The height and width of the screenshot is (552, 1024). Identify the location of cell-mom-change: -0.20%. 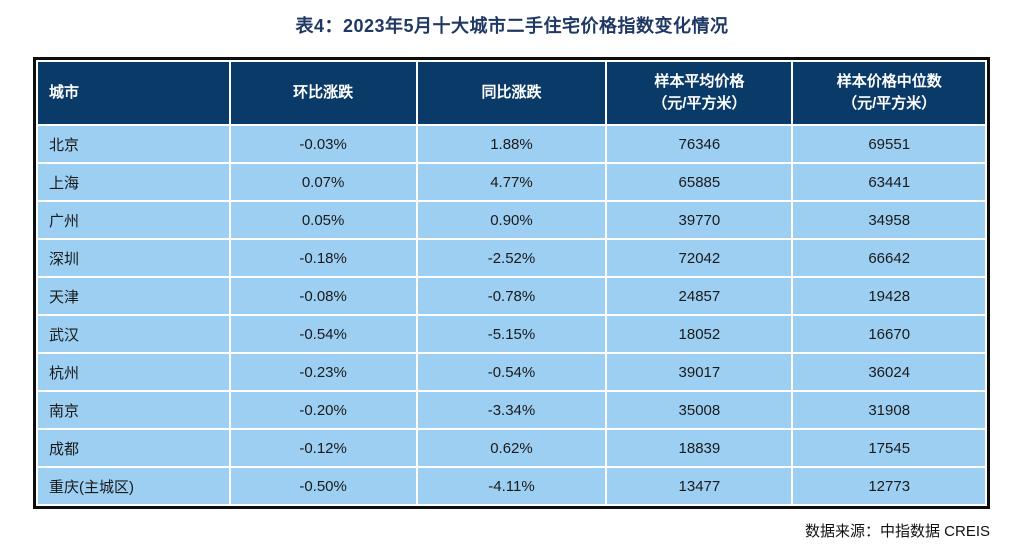
(323, 410).